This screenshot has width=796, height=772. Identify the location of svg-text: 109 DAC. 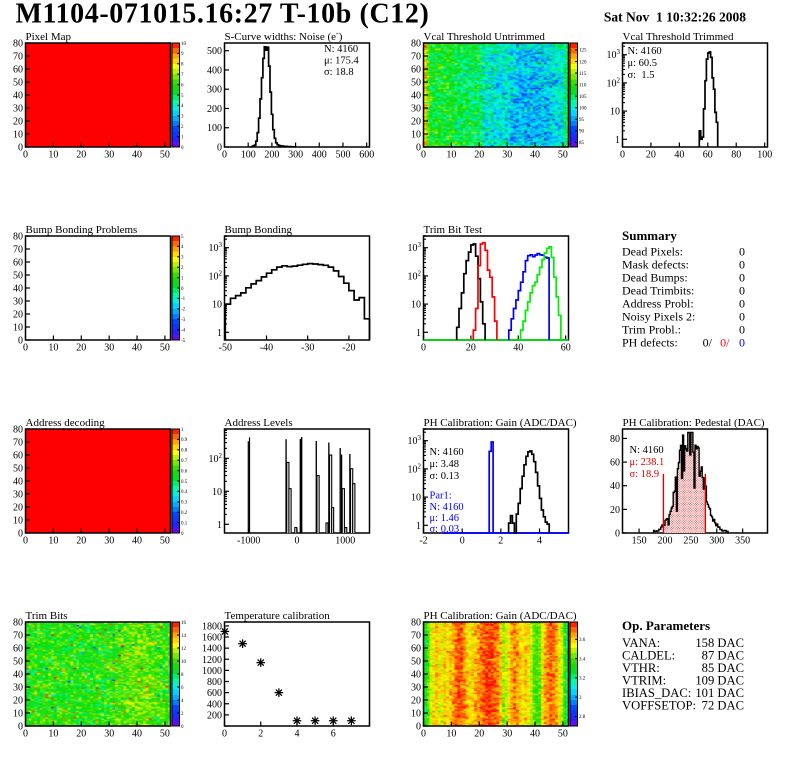
(719, 681).